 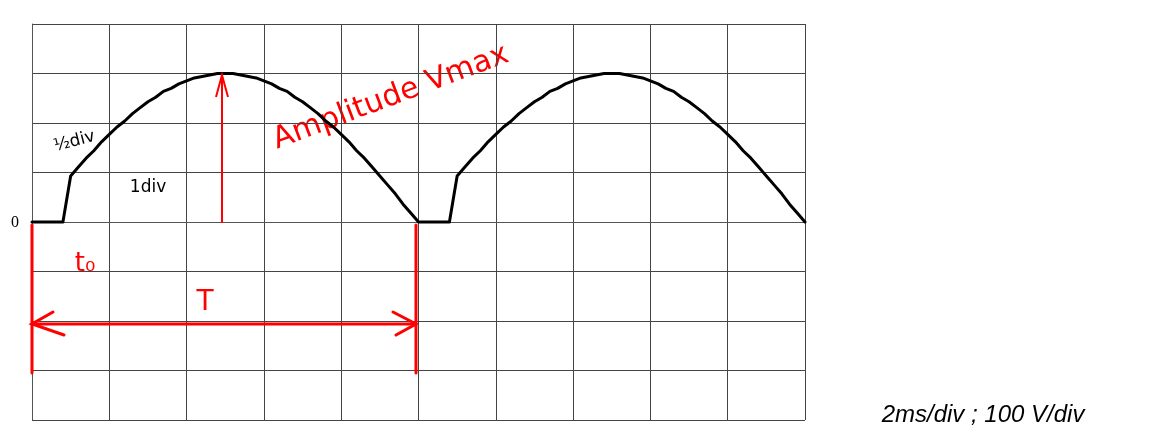 I want to click on annotation: 1div, so click(x=148, y=186).